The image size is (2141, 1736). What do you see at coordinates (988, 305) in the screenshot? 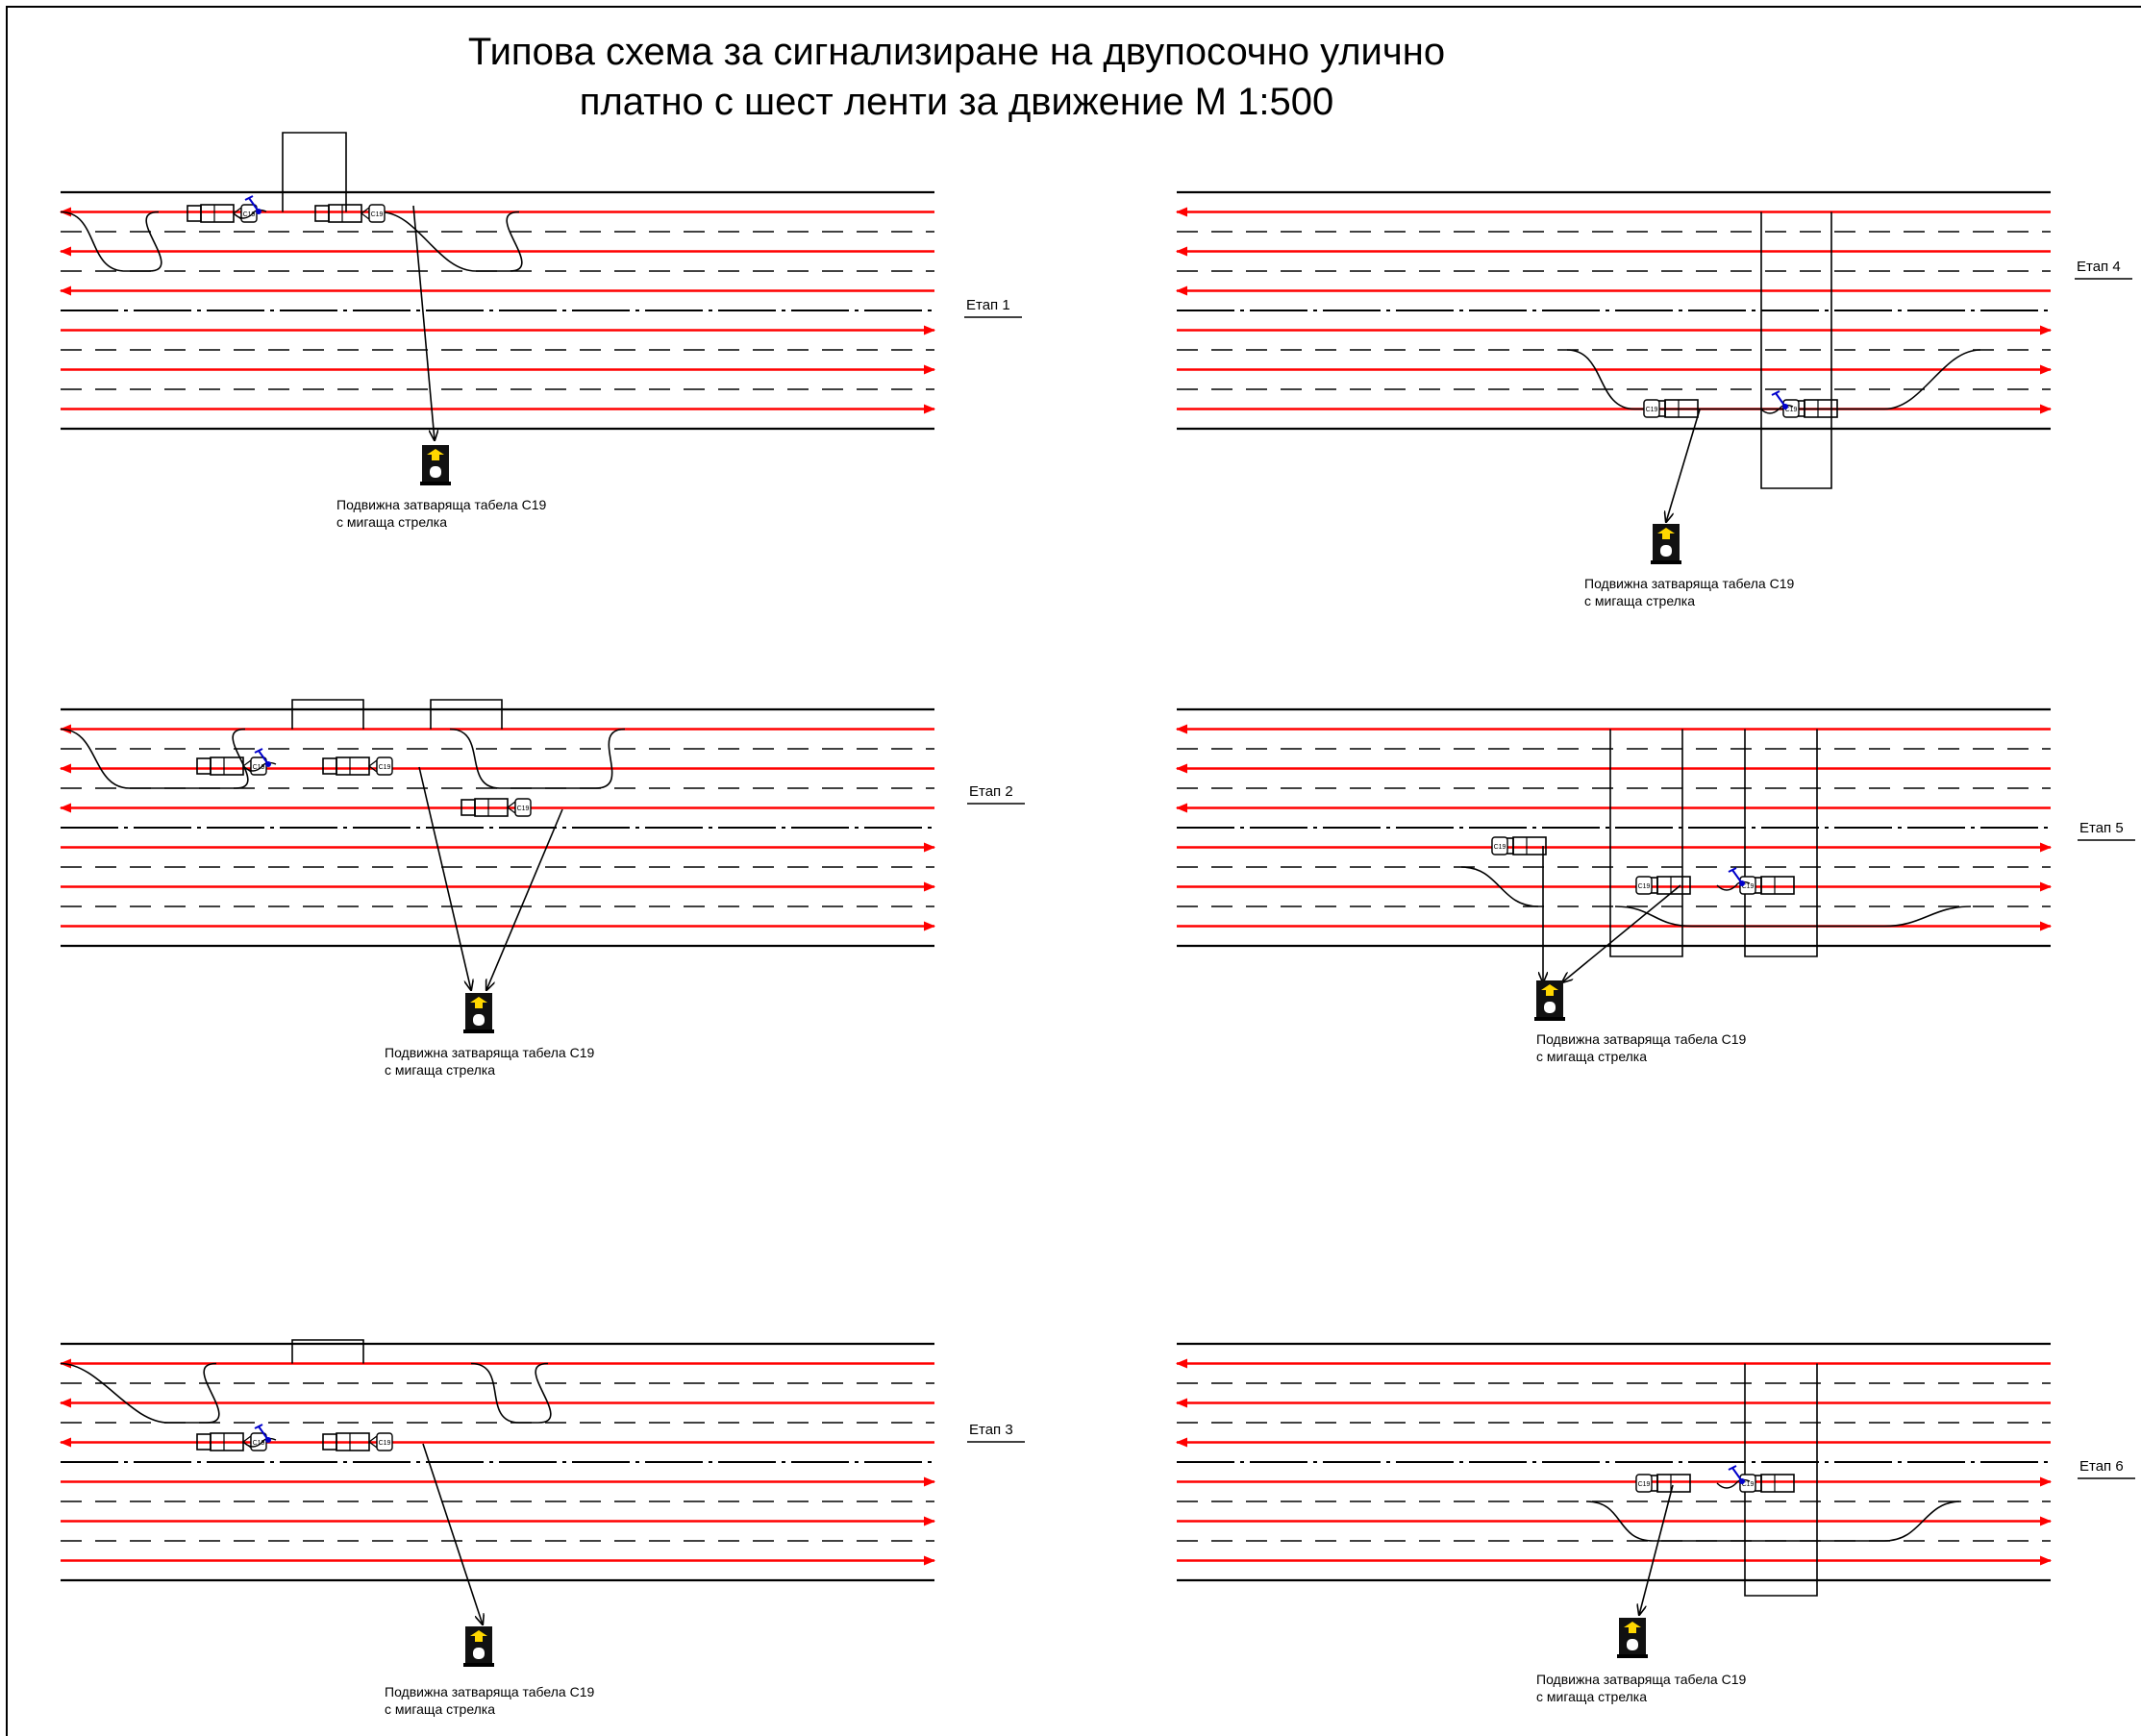
I see `stage-label: Етап 1` at bounding box center [988, 305].